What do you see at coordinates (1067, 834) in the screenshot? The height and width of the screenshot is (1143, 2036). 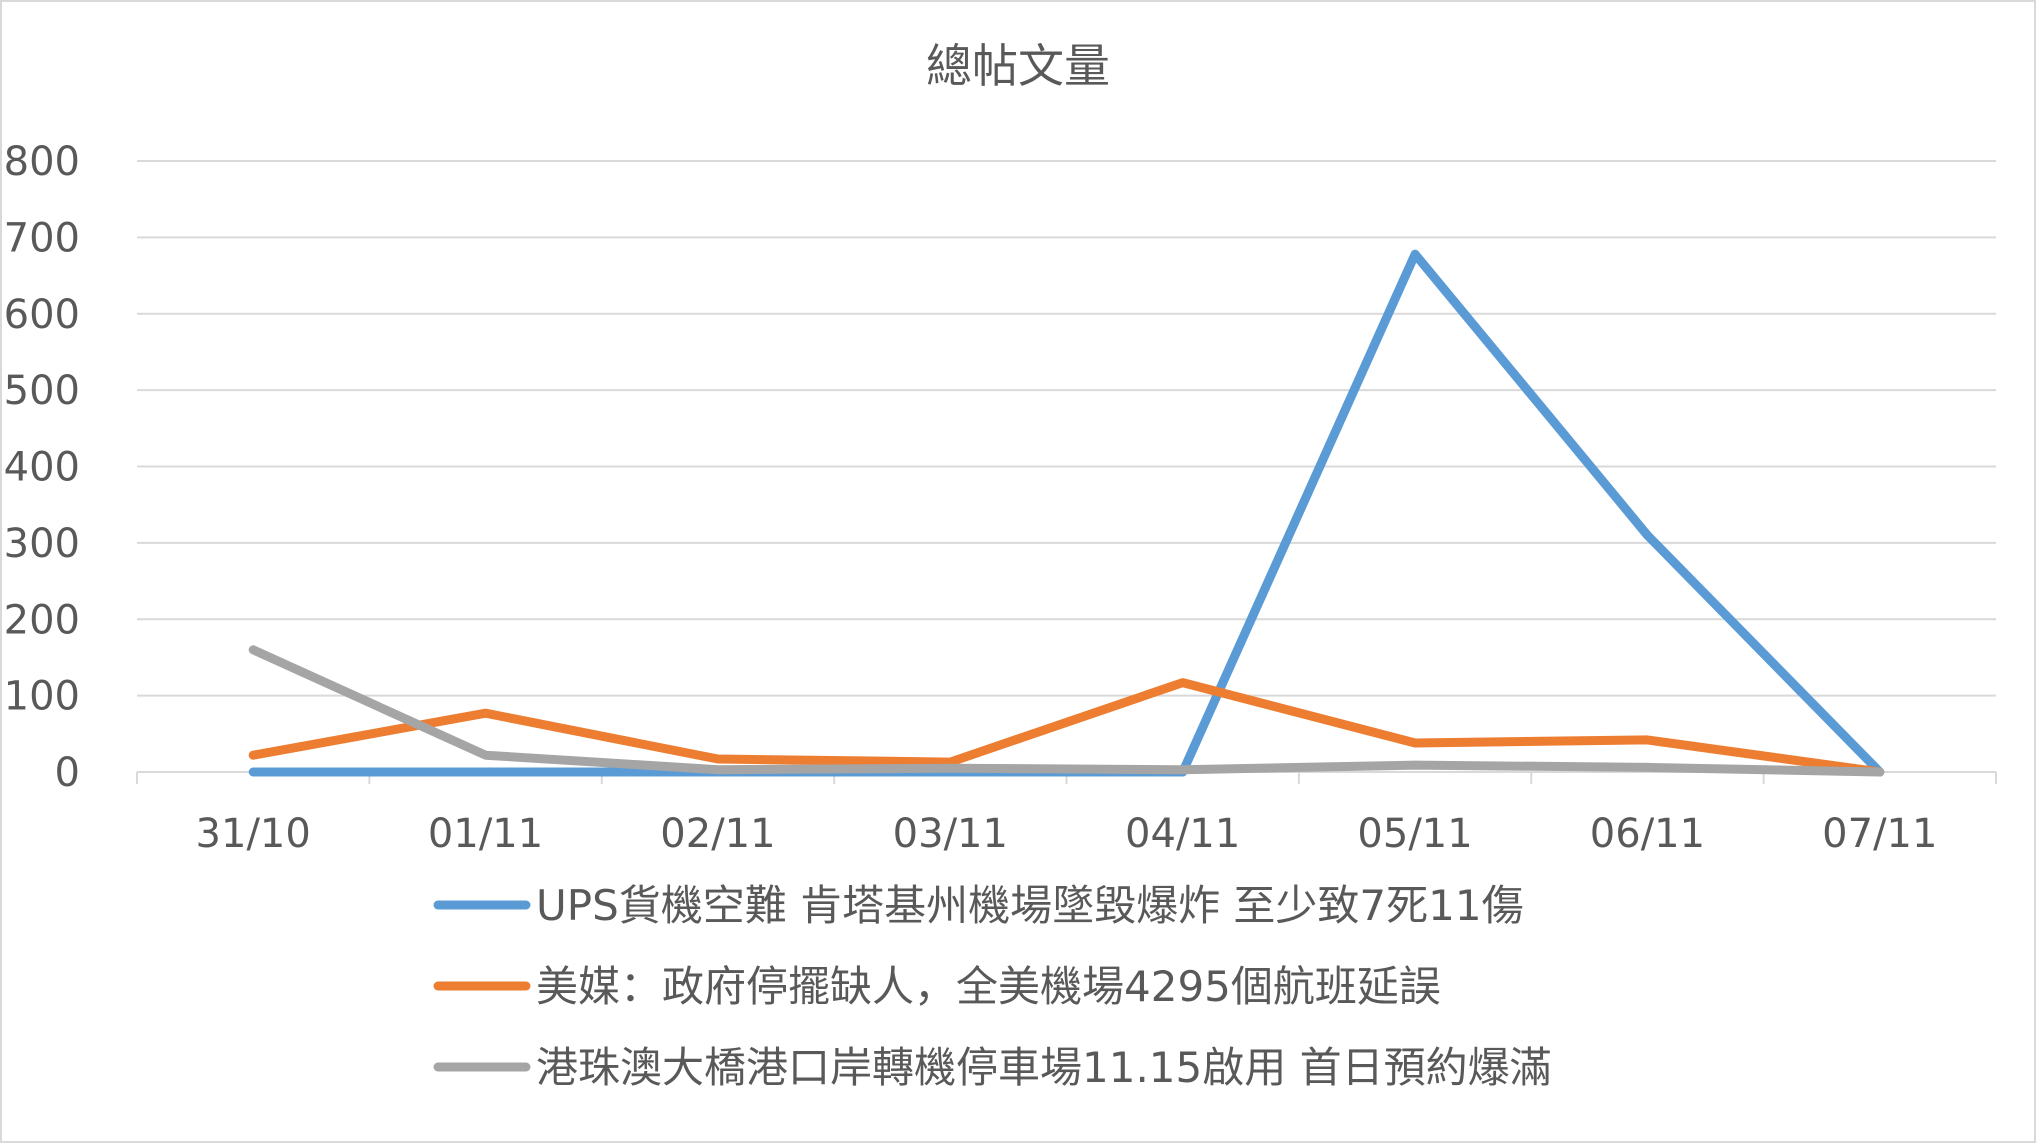 I see `x-axis-tick-labels: 31/10 01/11 02/11 03/11 04/11 05/11 06/11 07/11` at bounding box center [1067, 834].